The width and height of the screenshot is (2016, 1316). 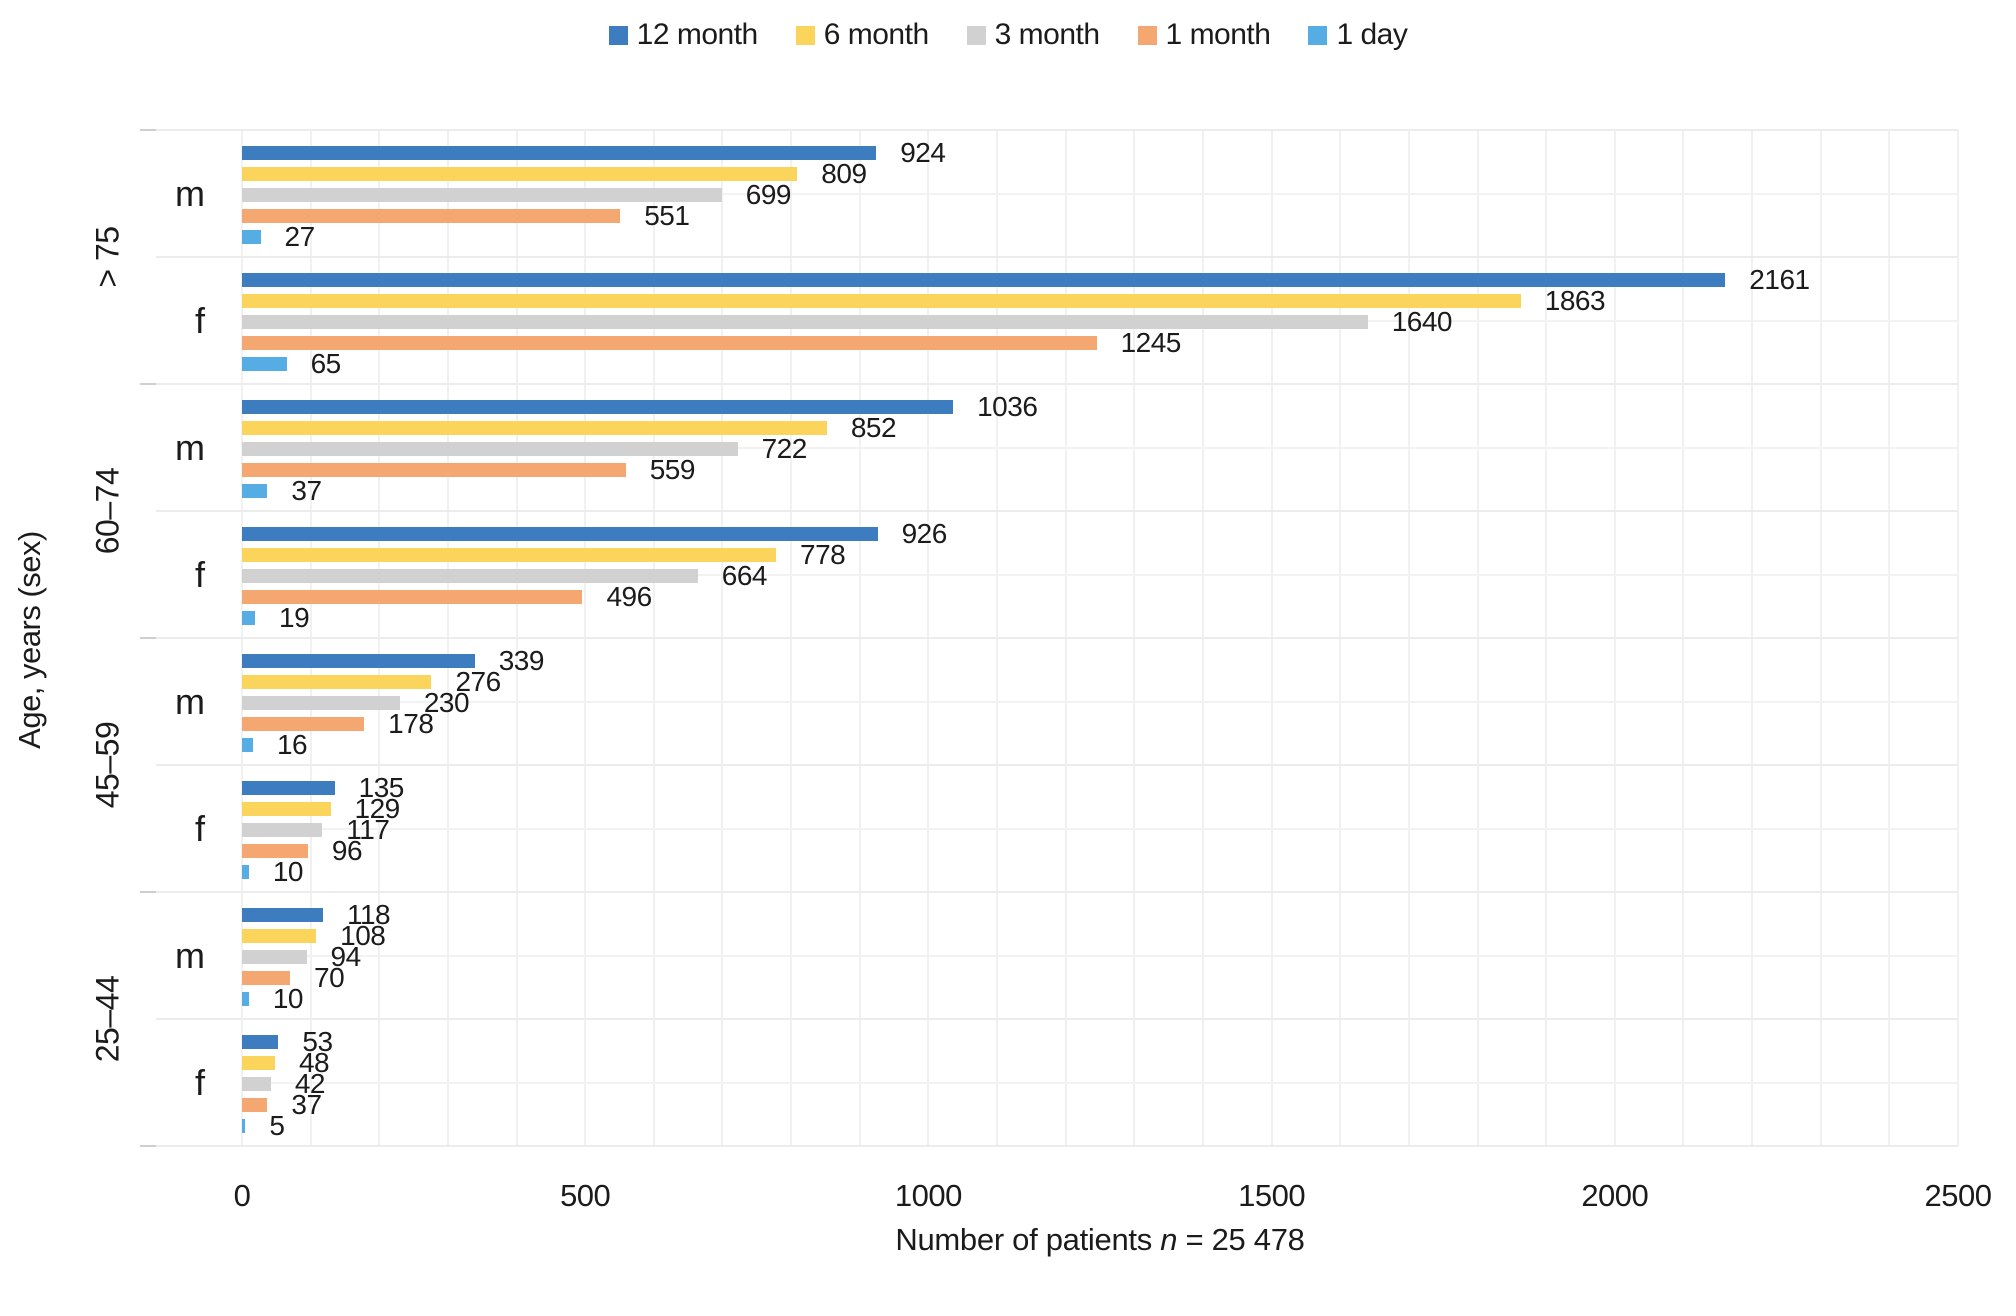 I want to click on x-axis-title-value: = 25 478, so click(x=1241, y=1239).